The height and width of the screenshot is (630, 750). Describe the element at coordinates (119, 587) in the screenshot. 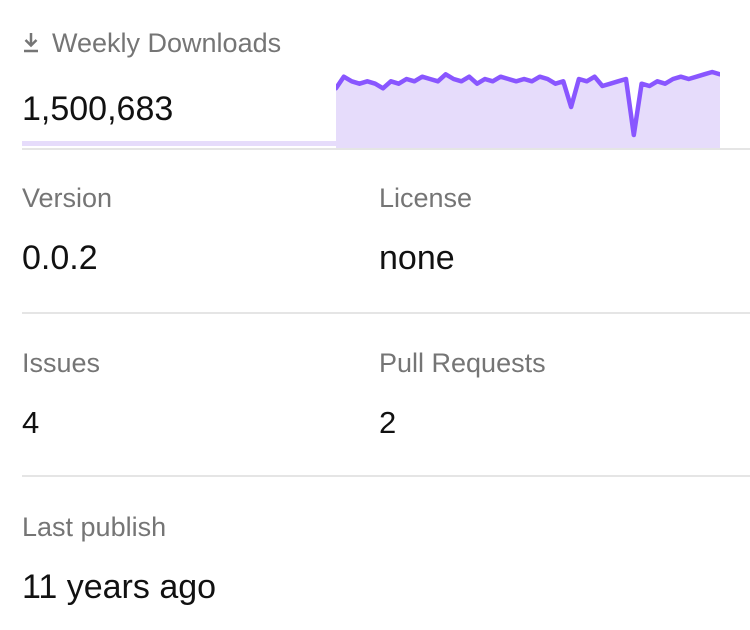

I see `last-publish-value: 11 years ago` at that location.